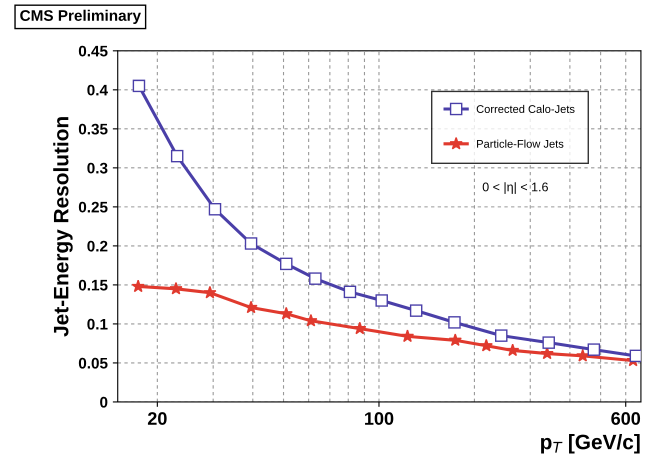  I want to click on annotation: 0 < |η| < 1.6, so click(515, 188).